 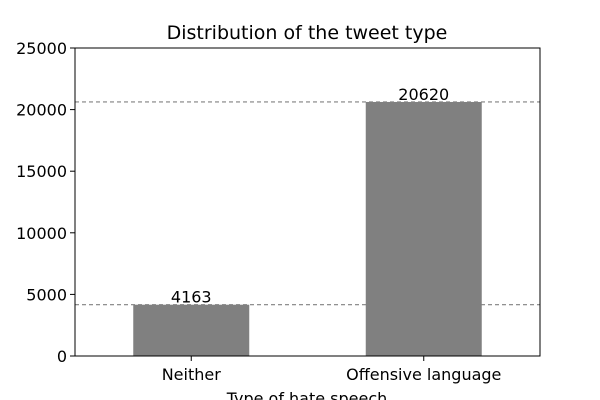 What do you see at coordinates (46, 294) in the screenshot?
I see `y-tick-label-1: 5000` at bounding box center [46, 294].